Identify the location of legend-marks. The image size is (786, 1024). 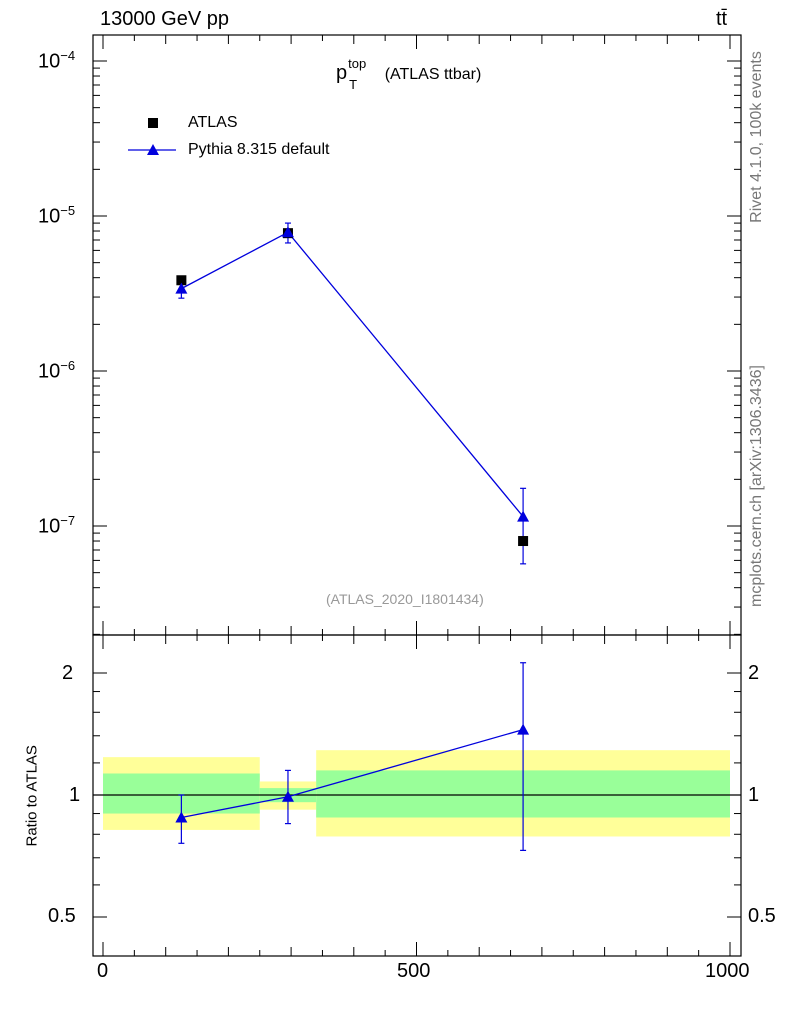
(152, 136).